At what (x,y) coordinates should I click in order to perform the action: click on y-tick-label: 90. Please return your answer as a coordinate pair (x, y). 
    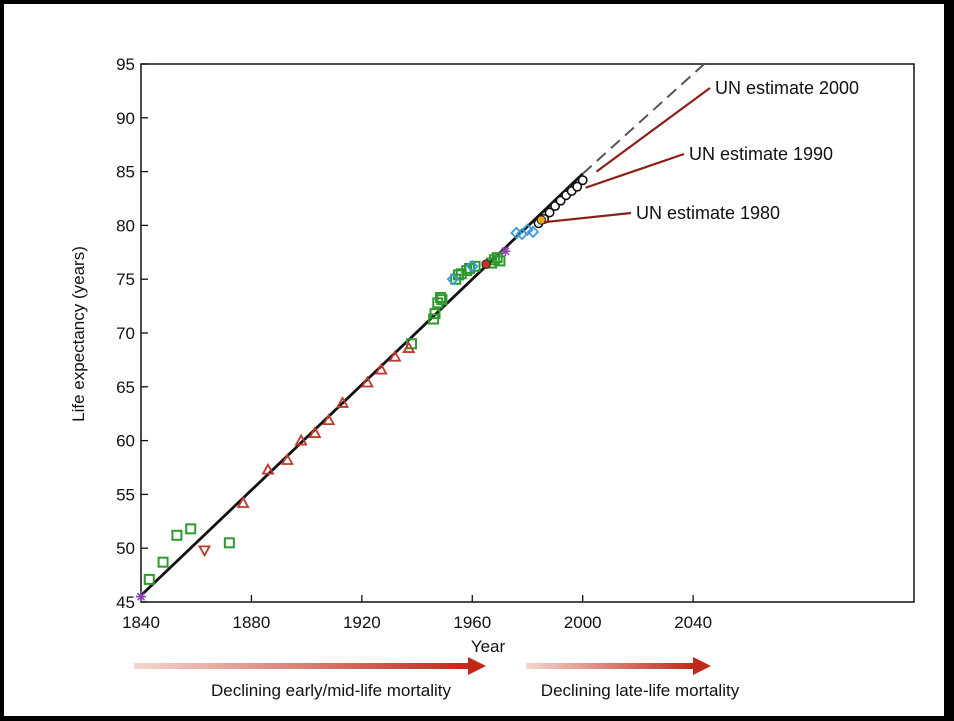
    Looking at the image, I should click on (125, 118).